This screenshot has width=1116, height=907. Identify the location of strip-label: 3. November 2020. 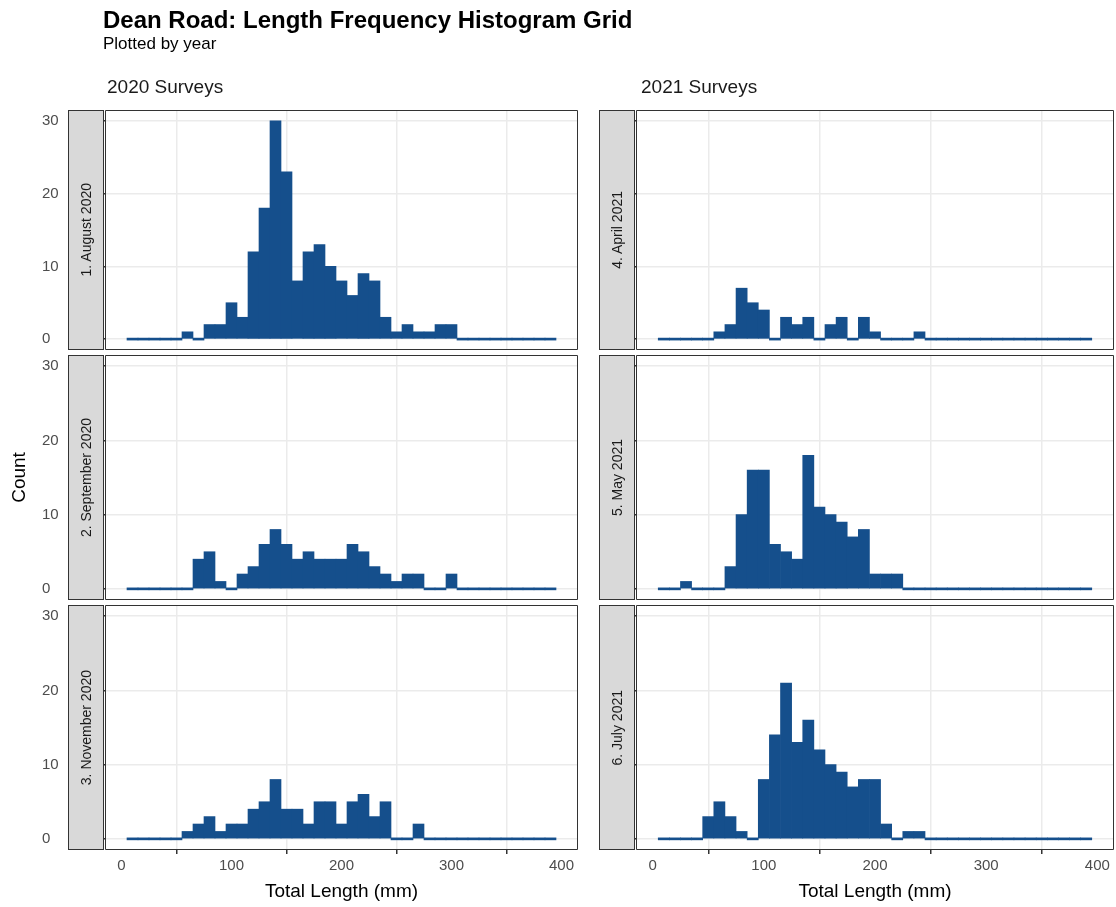
(86, 727).